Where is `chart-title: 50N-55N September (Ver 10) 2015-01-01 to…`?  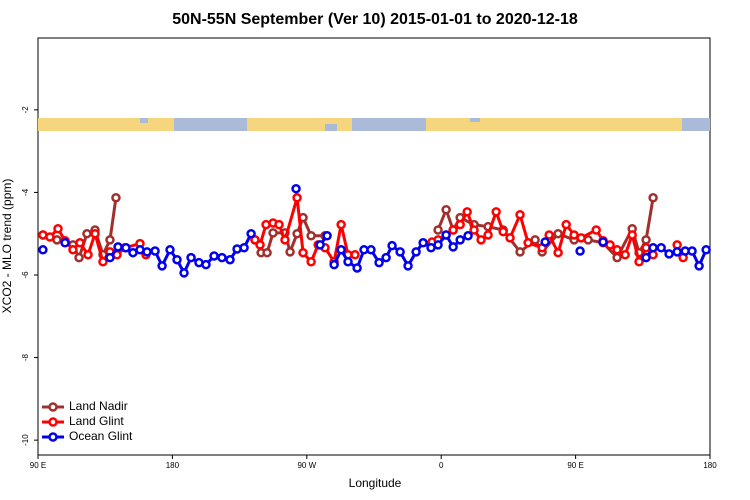
chart-title: 50N-55N September (Ver 10) 2015-01-01 to… is located at coordinates (375, 19).